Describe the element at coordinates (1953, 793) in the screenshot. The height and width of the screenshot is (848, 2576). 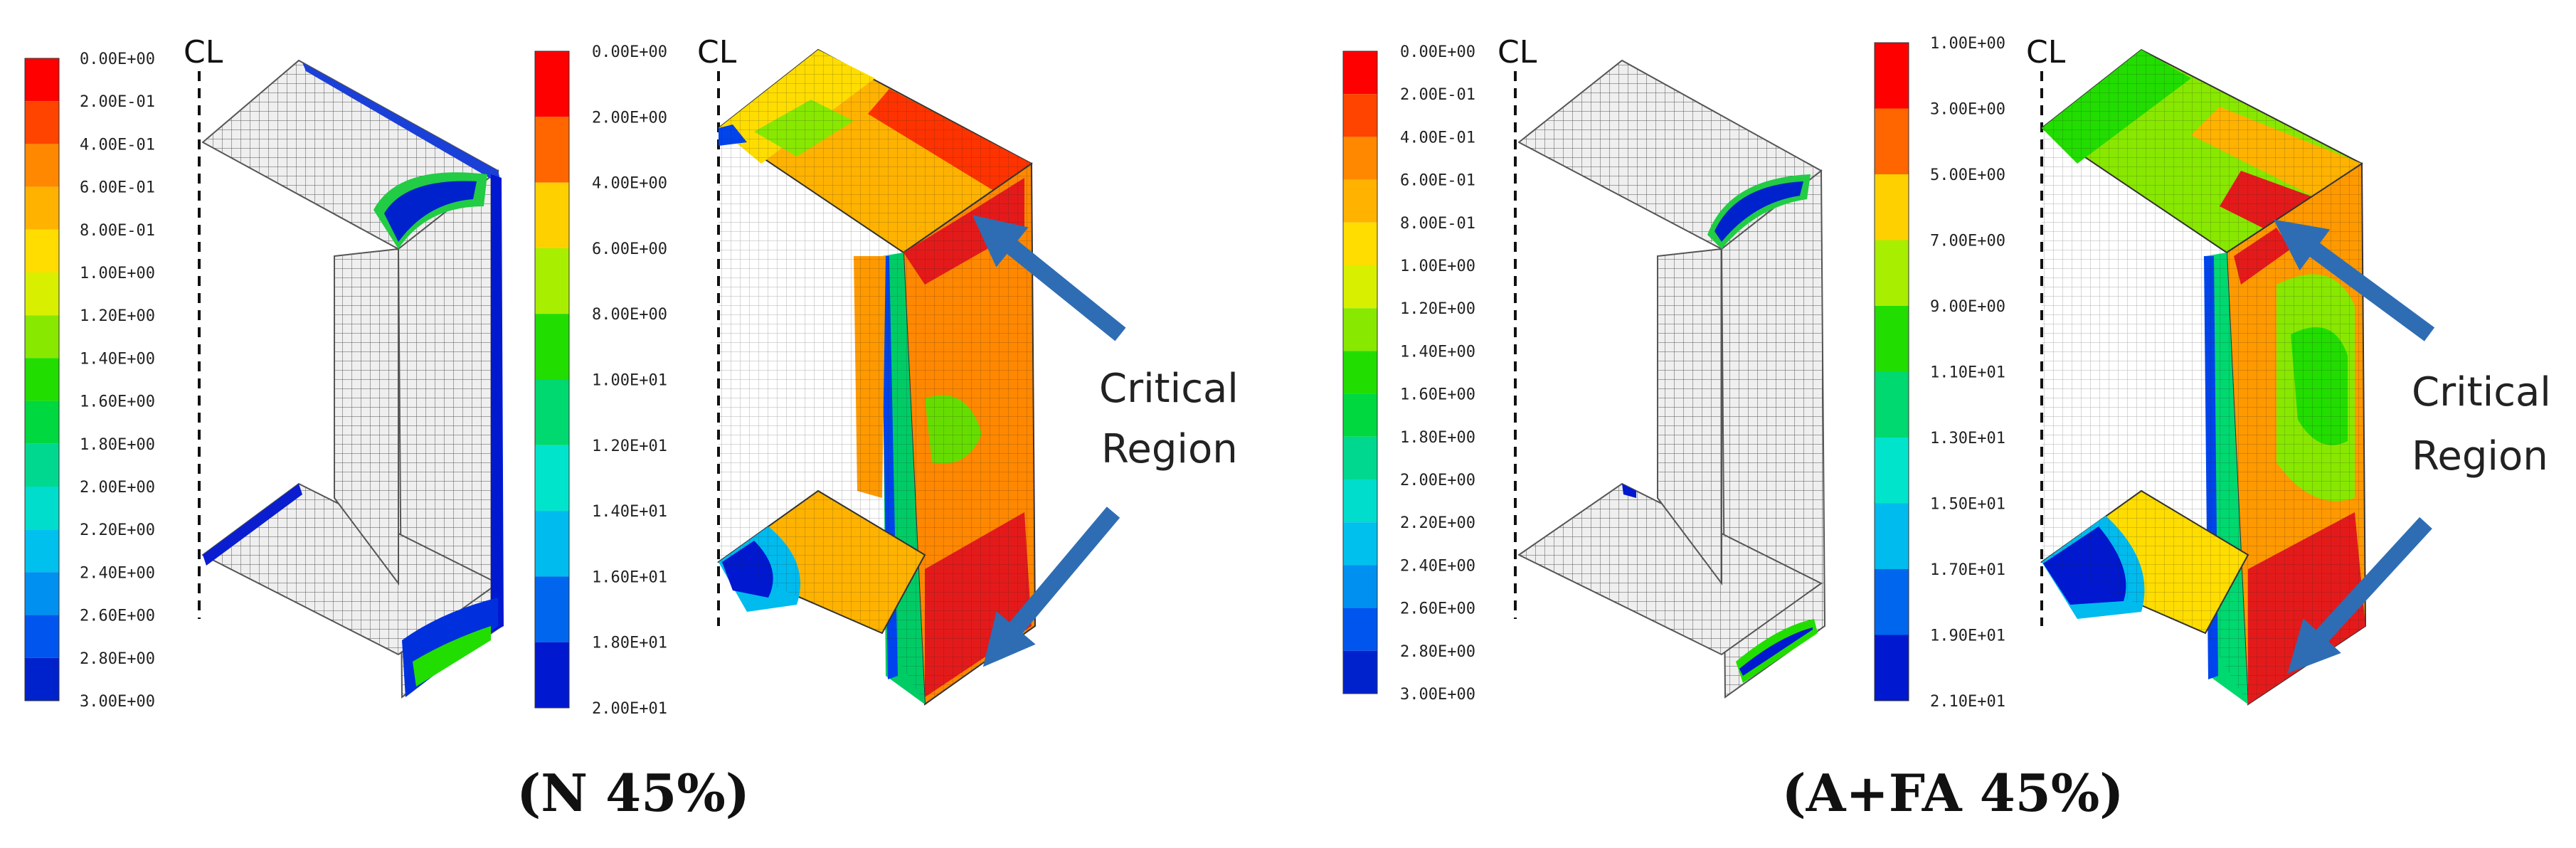
I see `caption: (A+FA 45%)` at that location.